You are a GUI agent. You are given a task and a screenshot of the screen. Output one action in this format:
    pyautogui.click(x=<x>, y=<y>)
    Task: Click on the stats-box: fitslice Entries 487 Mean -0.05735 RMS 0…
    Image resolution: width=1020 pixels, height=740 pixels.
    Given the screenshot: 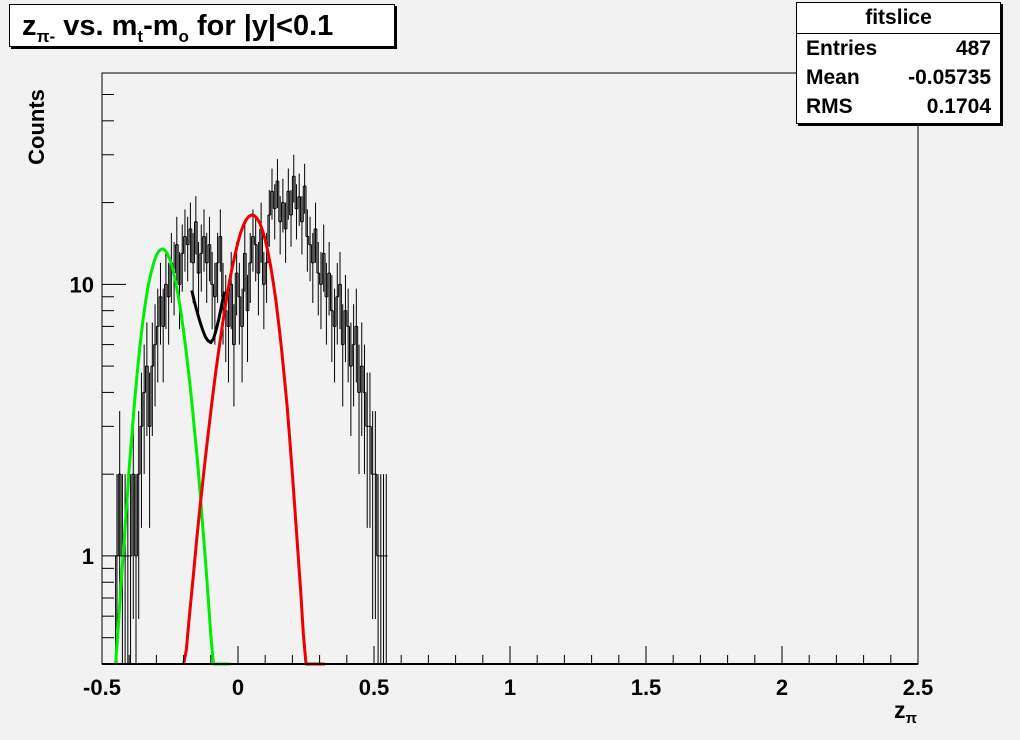 What is the action you would take?
    pyautogui.click(x=898, y=63)
    